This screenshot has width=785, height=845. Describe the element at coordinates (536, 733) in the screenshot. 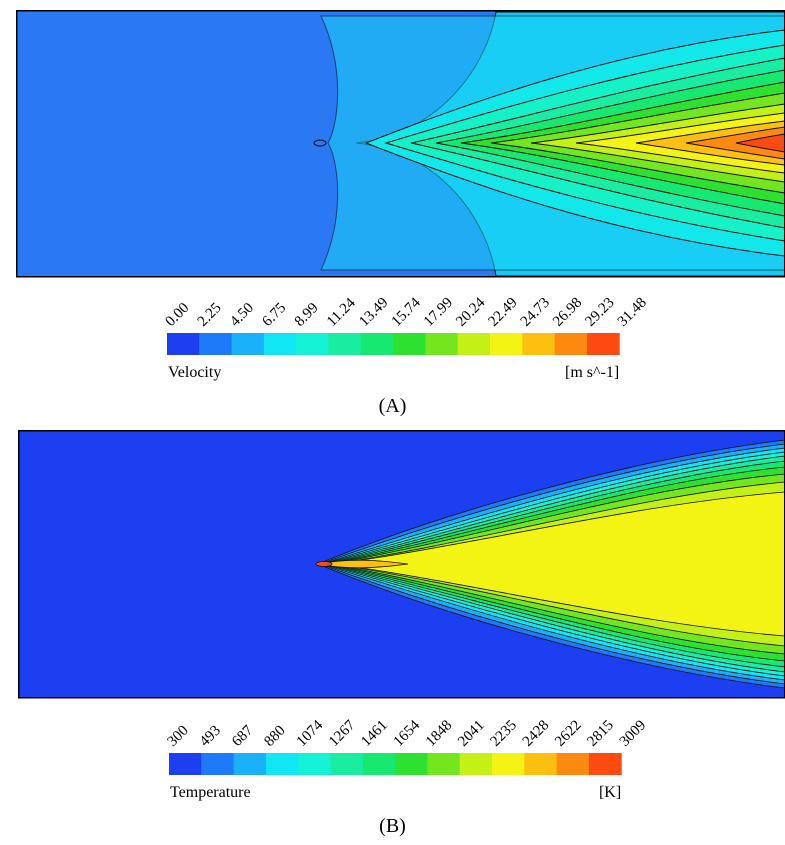

I see `temperature-tick-label: 2428` at that location.